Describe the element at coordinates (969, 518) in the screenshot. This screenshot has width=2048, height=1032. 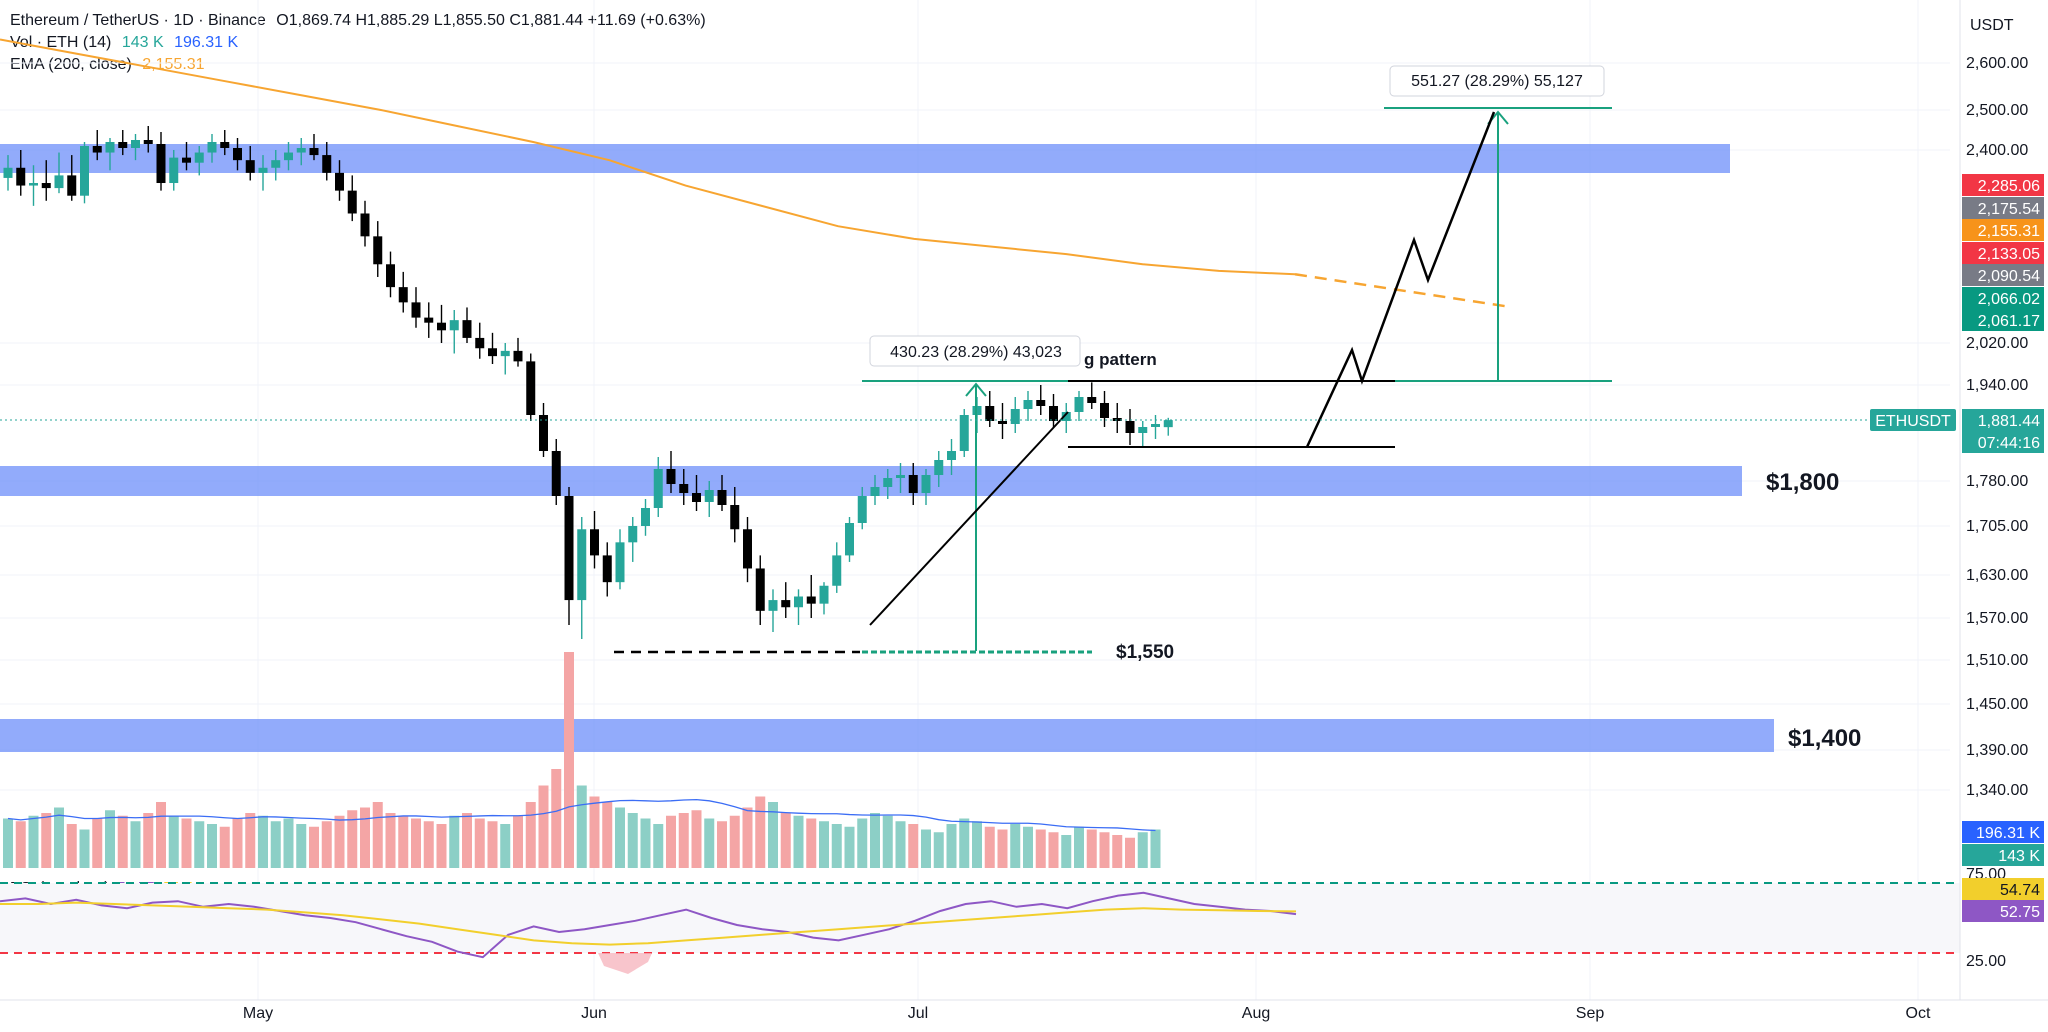
I see `trend-line` at that location.